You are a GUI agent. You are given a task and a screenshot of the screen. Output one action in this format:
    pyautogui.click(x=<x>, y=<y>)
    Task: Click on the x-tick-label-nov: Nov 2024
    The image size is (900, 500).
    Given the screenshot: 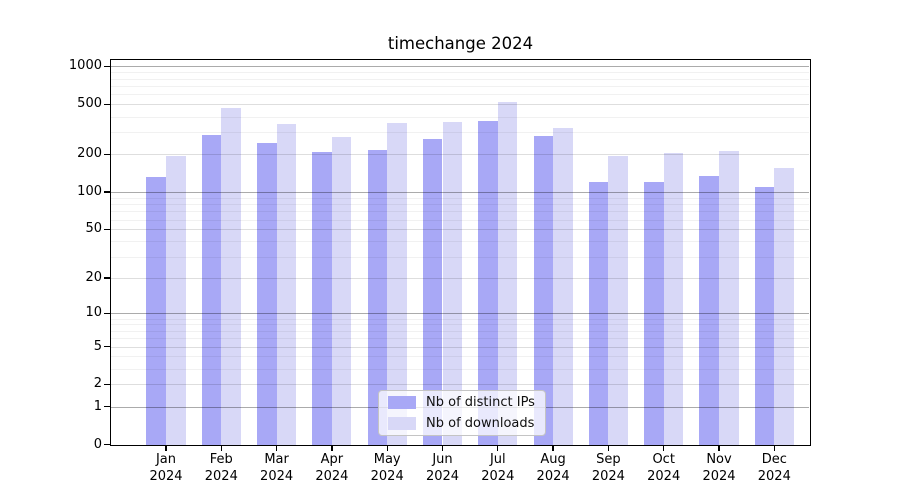 What is the action you would take?
    pyautogui.click(x=719, y=468)
    